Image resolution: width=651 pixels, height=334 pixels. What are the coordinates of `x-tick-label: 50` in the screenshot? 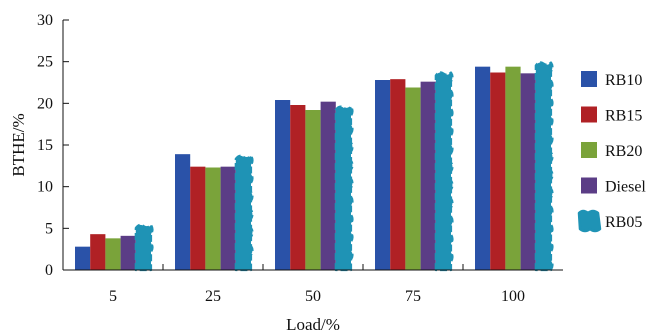 It's located at (313, 296).